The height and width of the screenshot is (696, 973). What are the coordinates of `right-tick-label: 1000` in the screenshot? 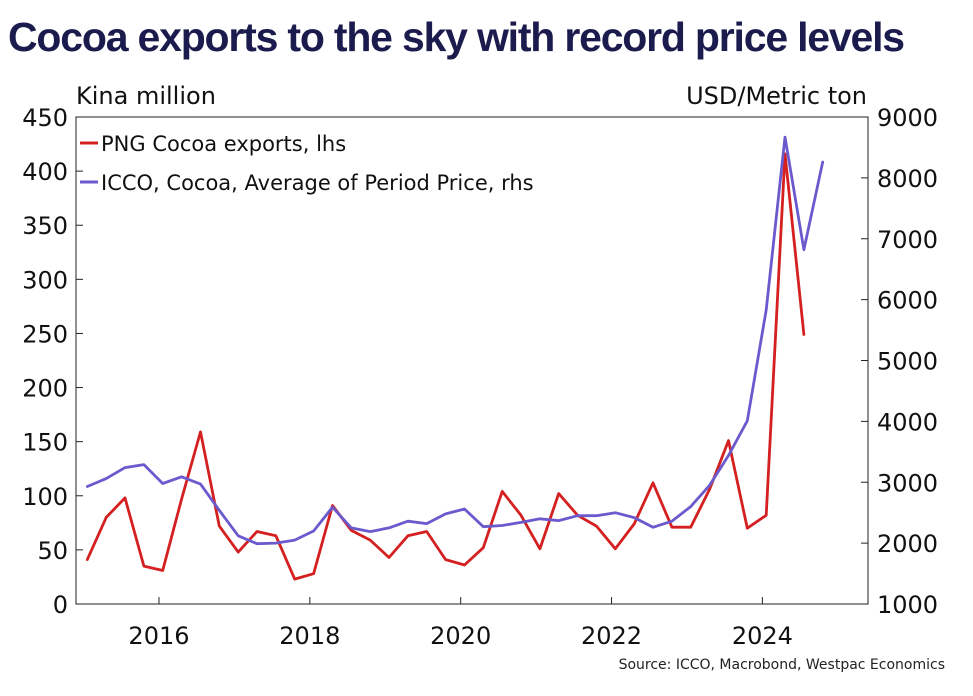 It's located at (907, 605).